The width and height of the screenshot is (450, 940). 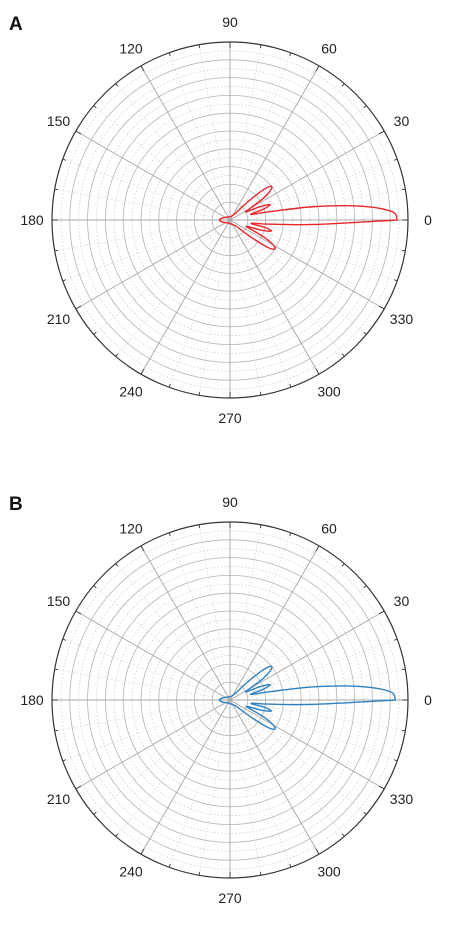 What do you see at coordinates (131, 529) in the screenshot?
I see `angle-label-120: 120` at bounding box center [131, 529].